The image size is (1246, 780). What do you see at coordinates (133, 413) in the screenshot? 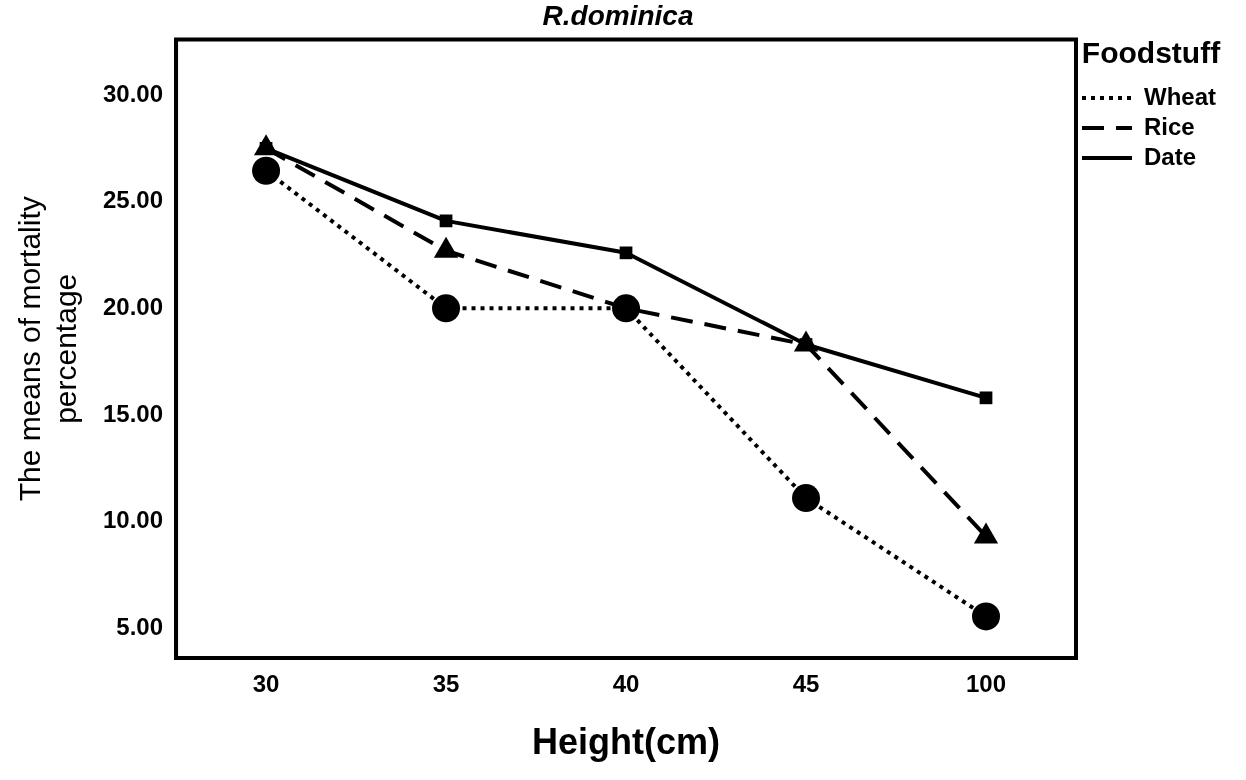
I see `y-tick-label: 15.00` at bounding box center [133, 413].